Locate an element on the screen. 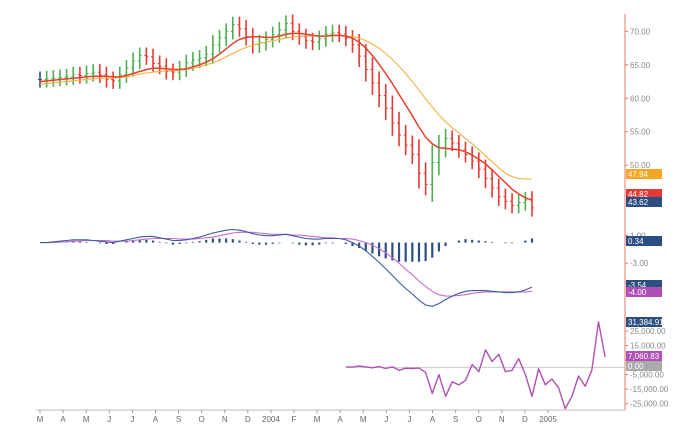 The height and width of the screenshot is (432, 700). x-tick-label-13: A is located at coordinates (341, 419).